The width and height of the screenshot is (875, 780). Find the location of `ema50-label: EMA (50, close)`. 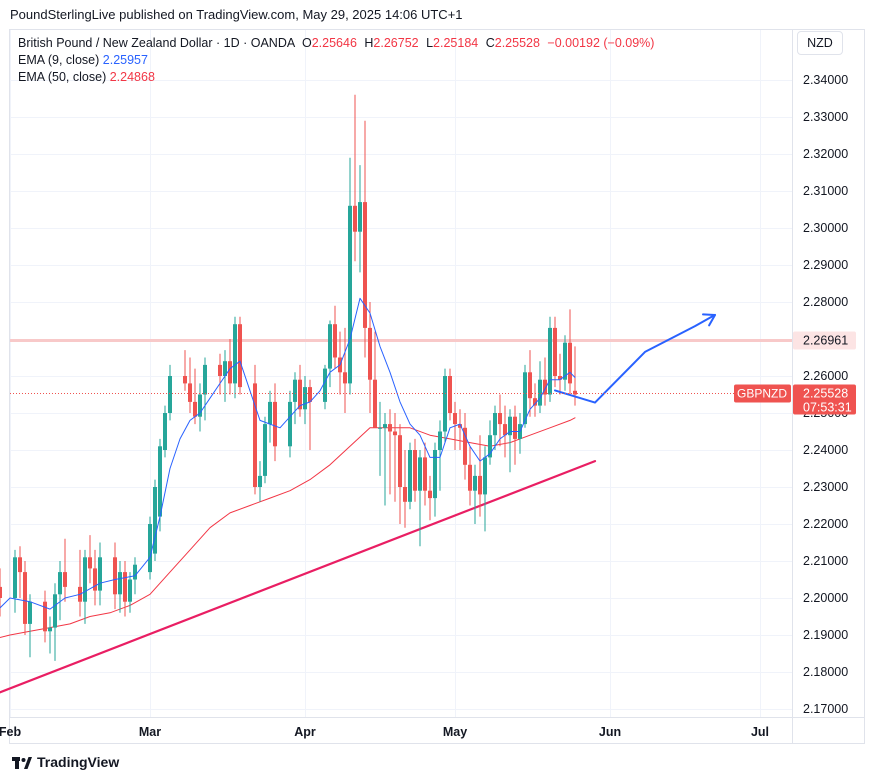

ema50-label: EMA (50, close) is located at coordinates (62, 77).